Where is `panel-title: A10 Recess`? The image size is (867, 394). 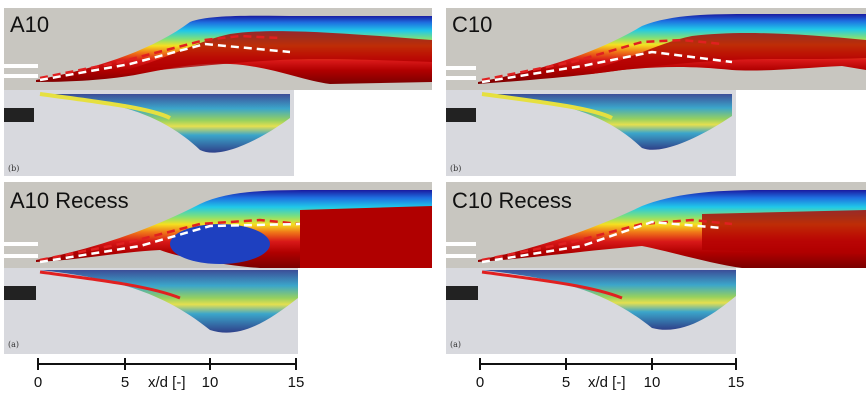 panel-title: A10 Recess is located at coordinates (69, 200).